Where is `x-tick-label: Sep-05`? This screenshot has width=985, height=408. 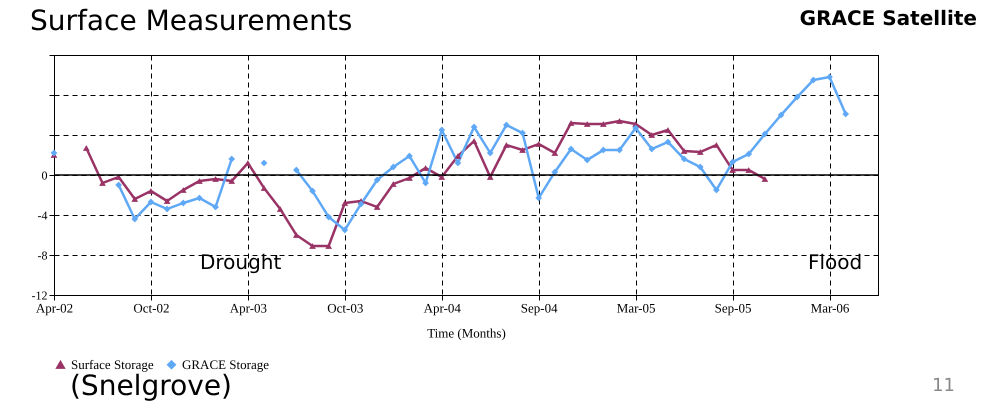 x-tick-label: Sep-05 is located at coordinates (733, 308).